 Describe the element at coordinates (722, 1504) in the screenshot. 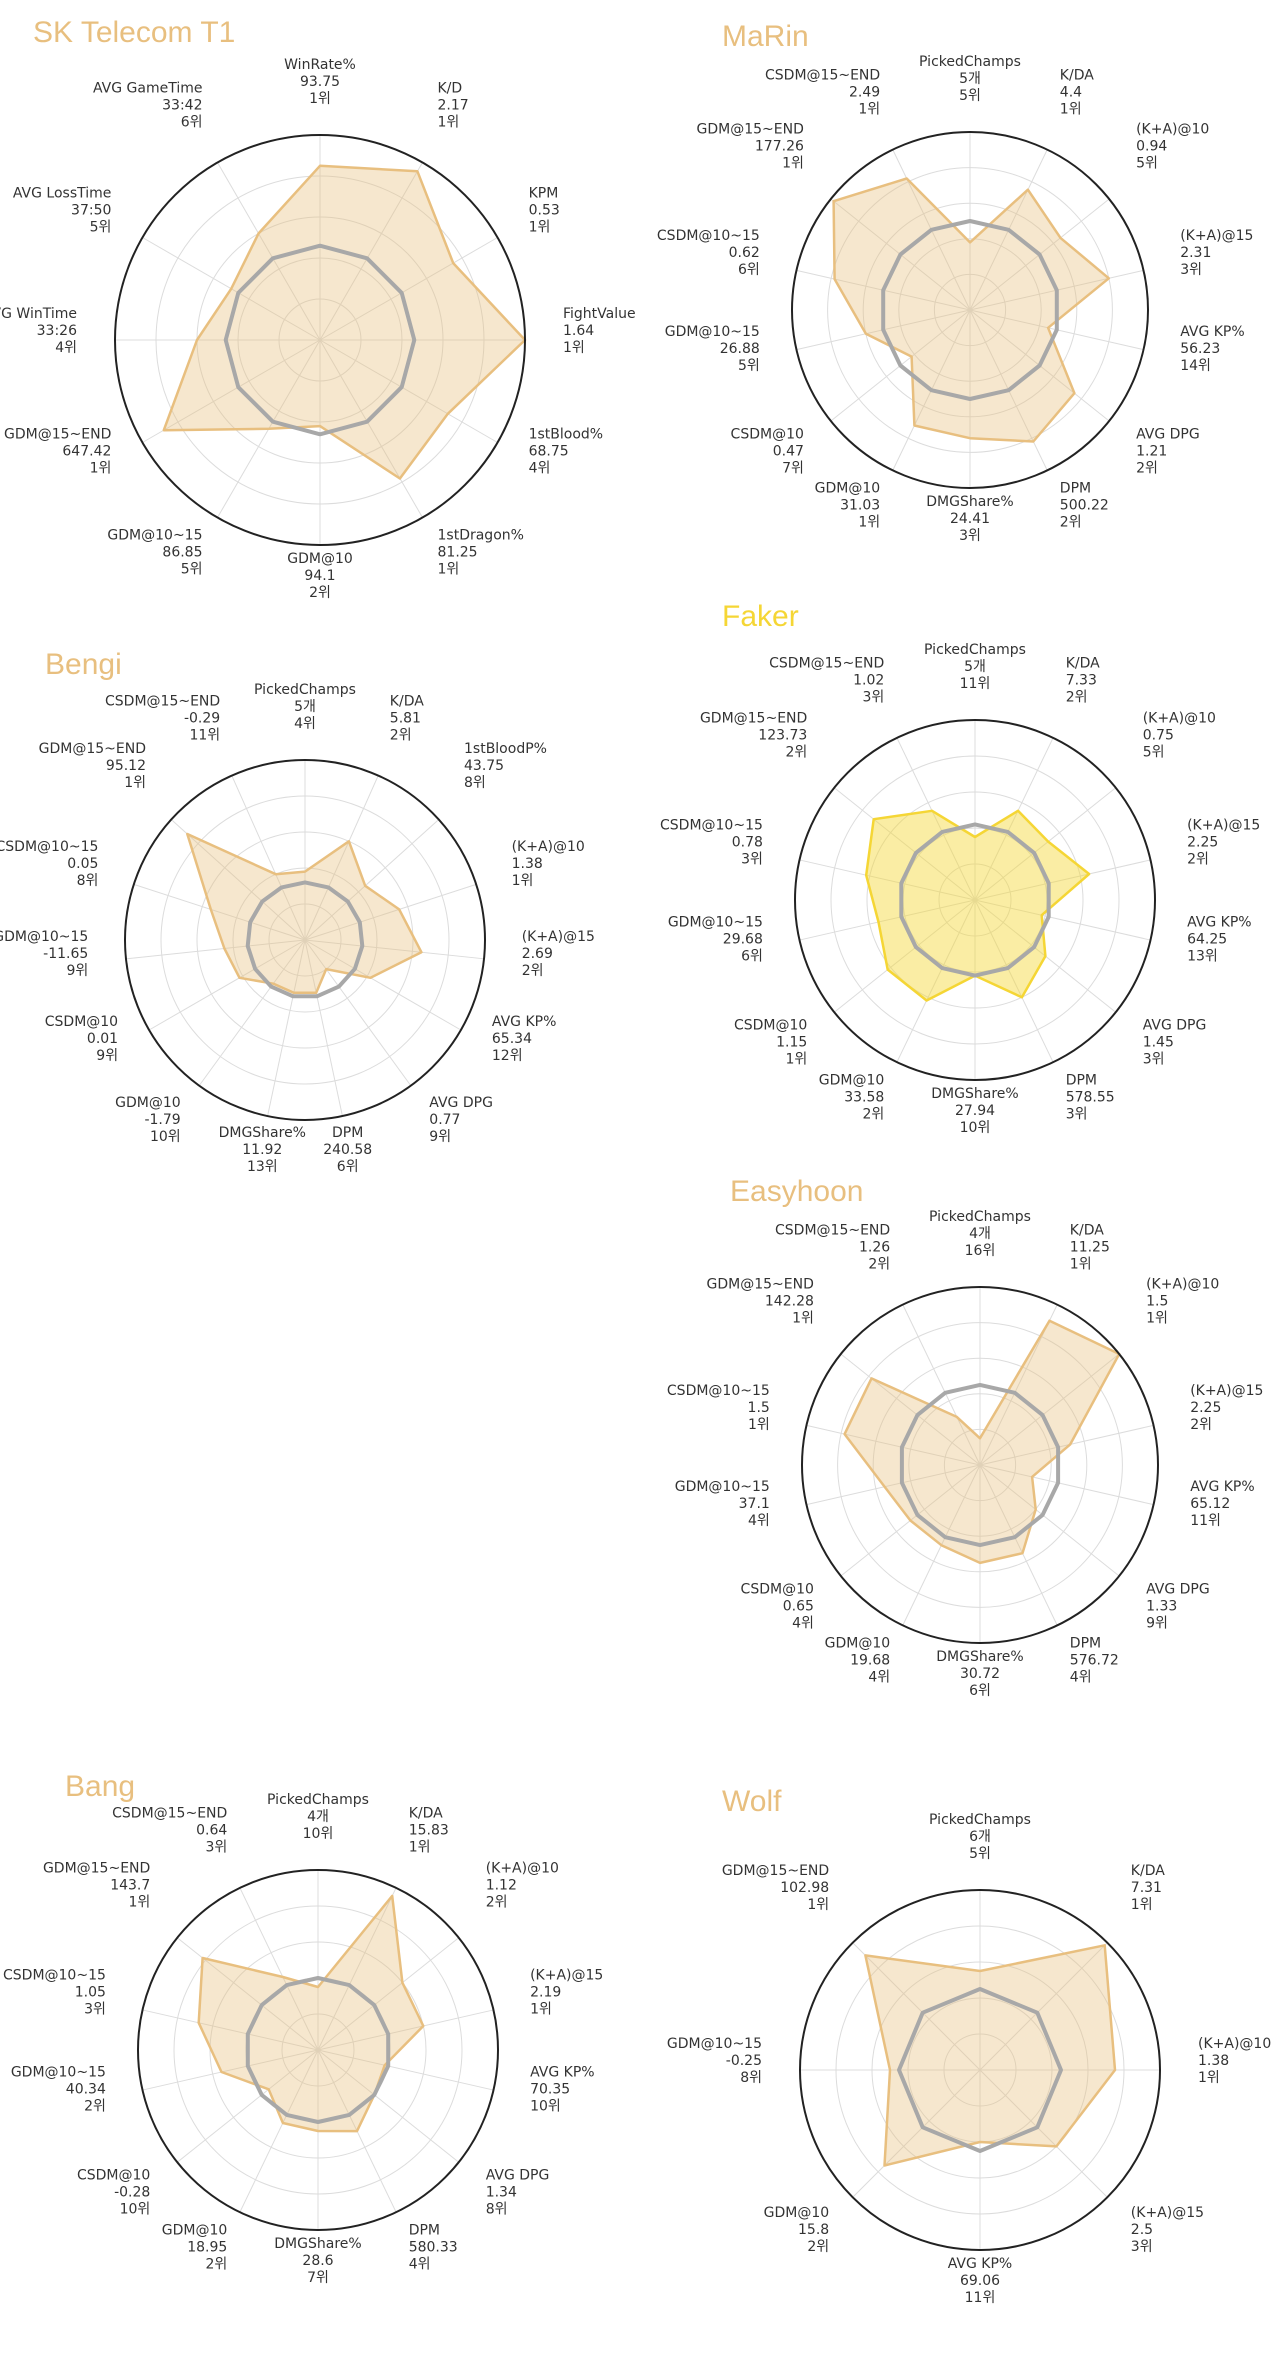

I see `axis-label: GDM@10~15 37.1 4위` at that location.